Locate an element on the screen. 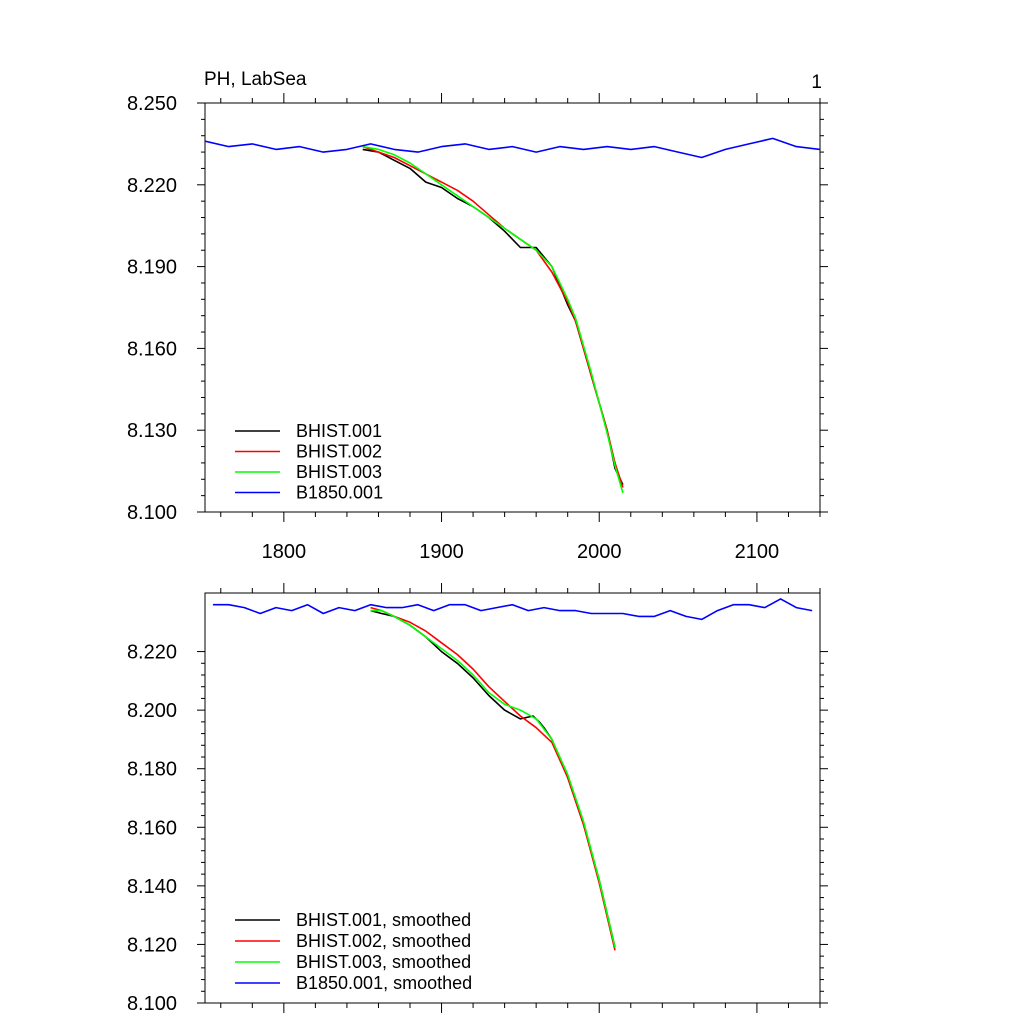  y-tick-label: 8.120 is located at coordinates (152, 945).